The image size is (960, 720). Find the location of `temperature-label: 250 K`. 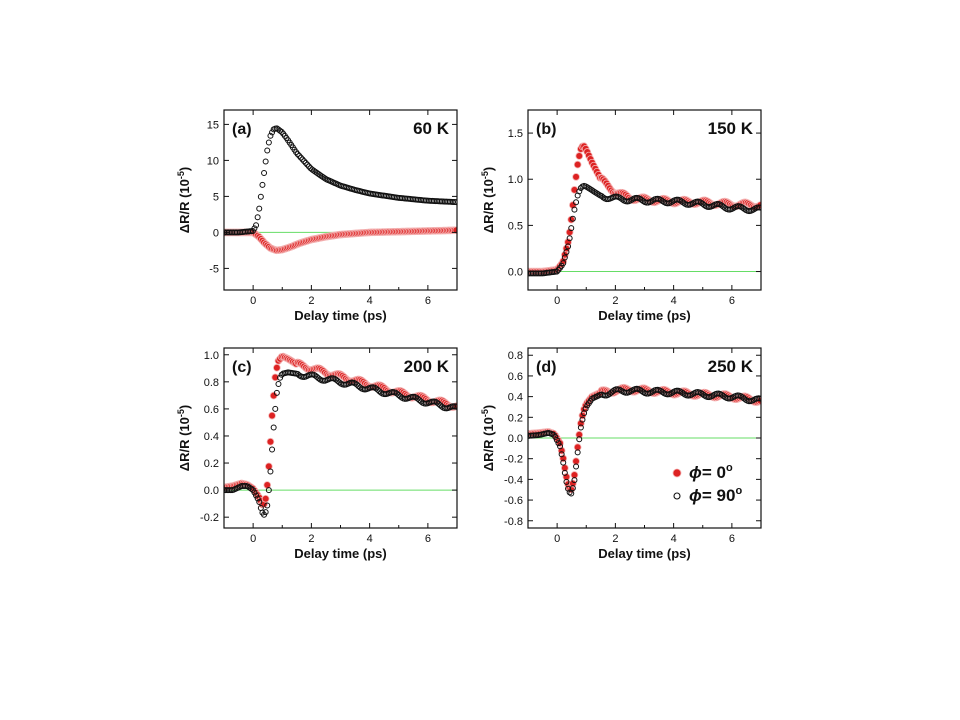

temperature-label: 250 K is located at coordinates (731, 366).